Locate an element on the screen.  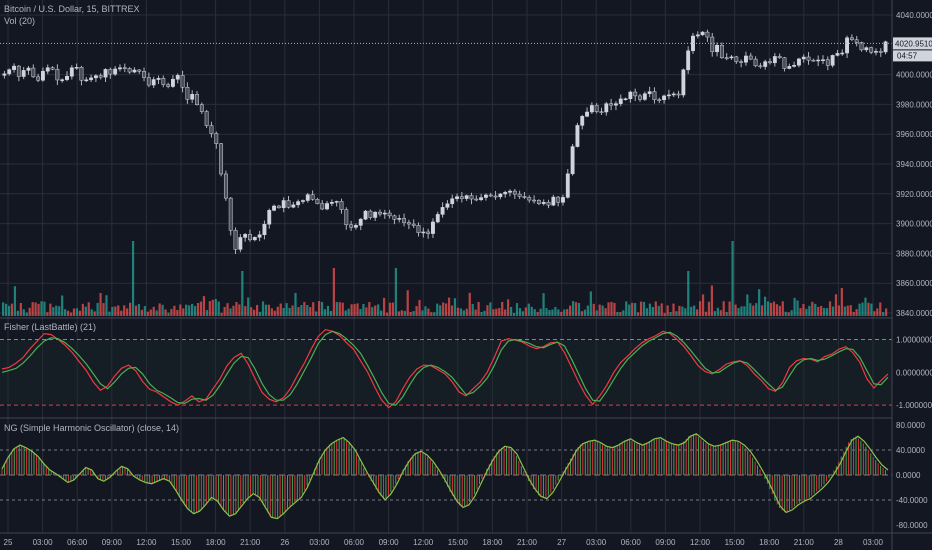
time-tick-label: 06:00 is located at coordinates (631, 542).